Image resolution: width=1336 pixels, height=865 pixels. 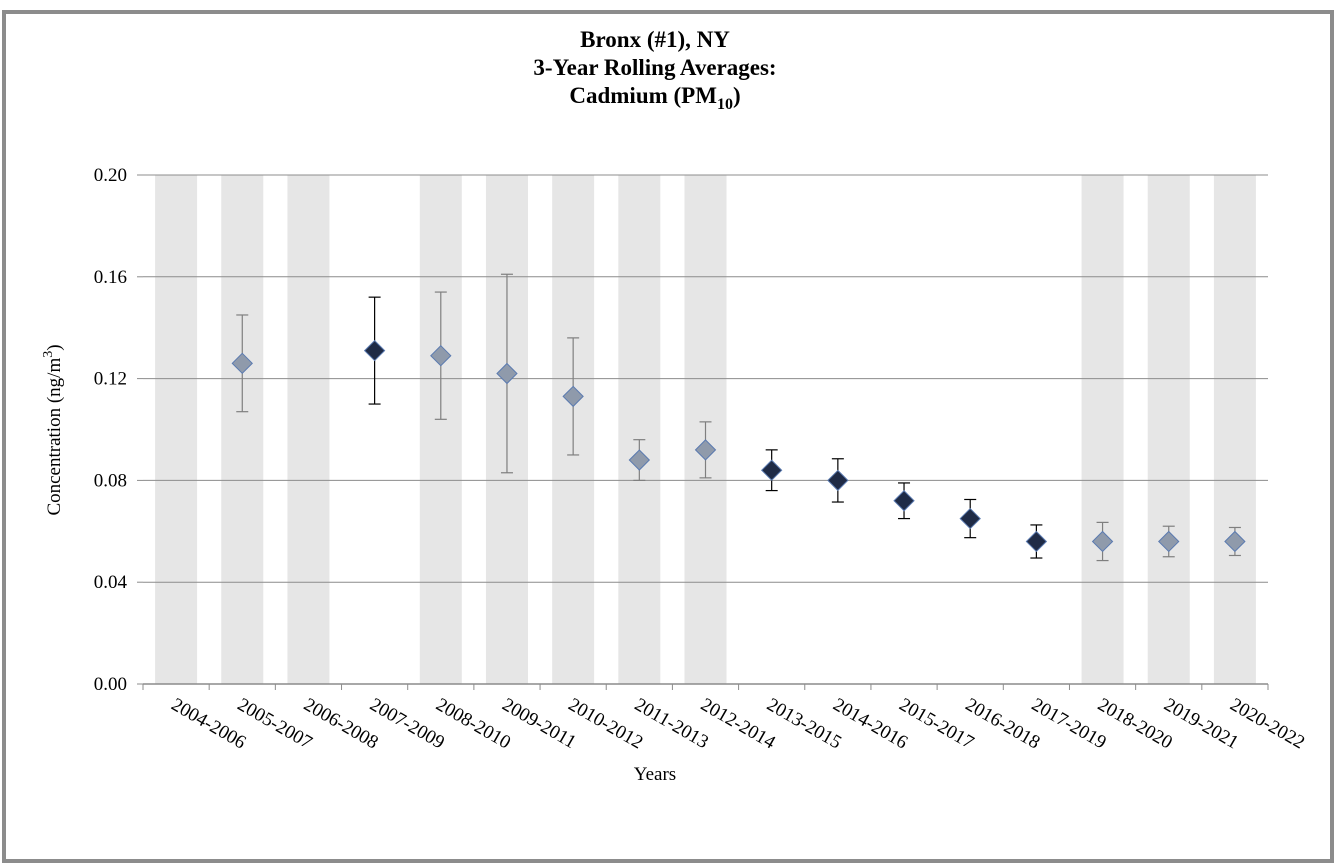 What do you see at coordinates (110, 175) in the screenshot?
I see `y-tick-label: 0.20` at bounding box center [110, 175].